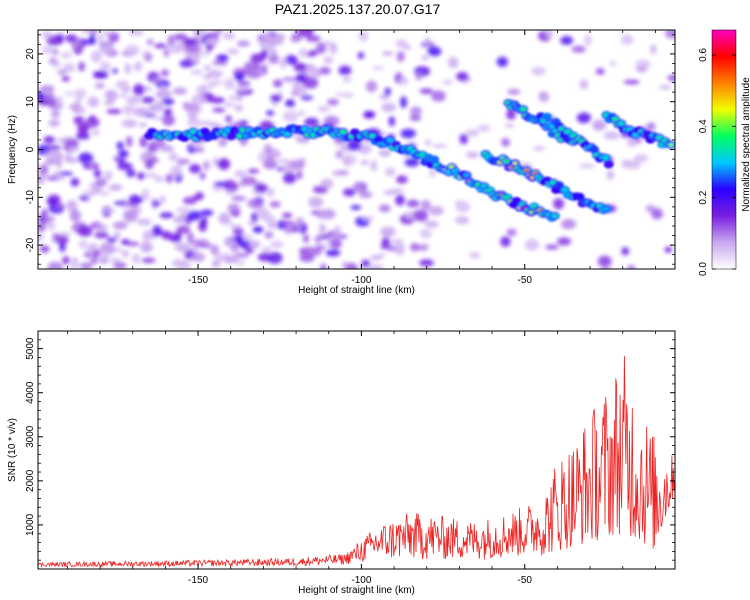 The width and height of the screenshot is (750, 600). What do you see at coordinates (30, 54) in the screenshot?
I see `y-tick-label: 20` at bounding box center [30, 54].